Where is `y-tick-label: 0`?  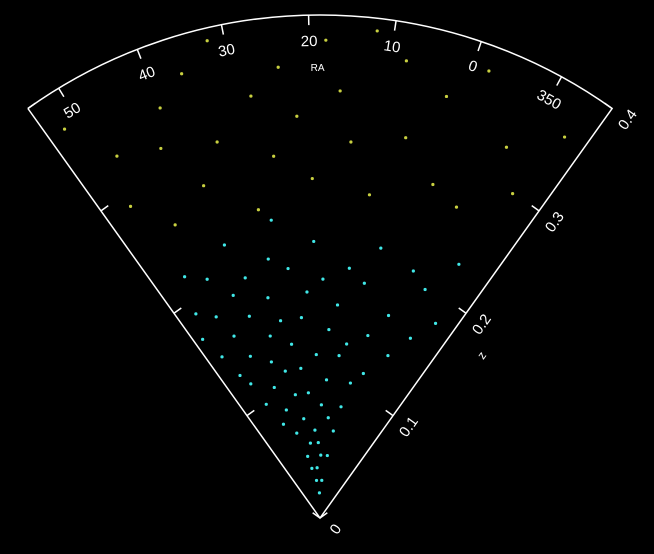
y-tick-label: 0 is located at coordinates (336, 529).